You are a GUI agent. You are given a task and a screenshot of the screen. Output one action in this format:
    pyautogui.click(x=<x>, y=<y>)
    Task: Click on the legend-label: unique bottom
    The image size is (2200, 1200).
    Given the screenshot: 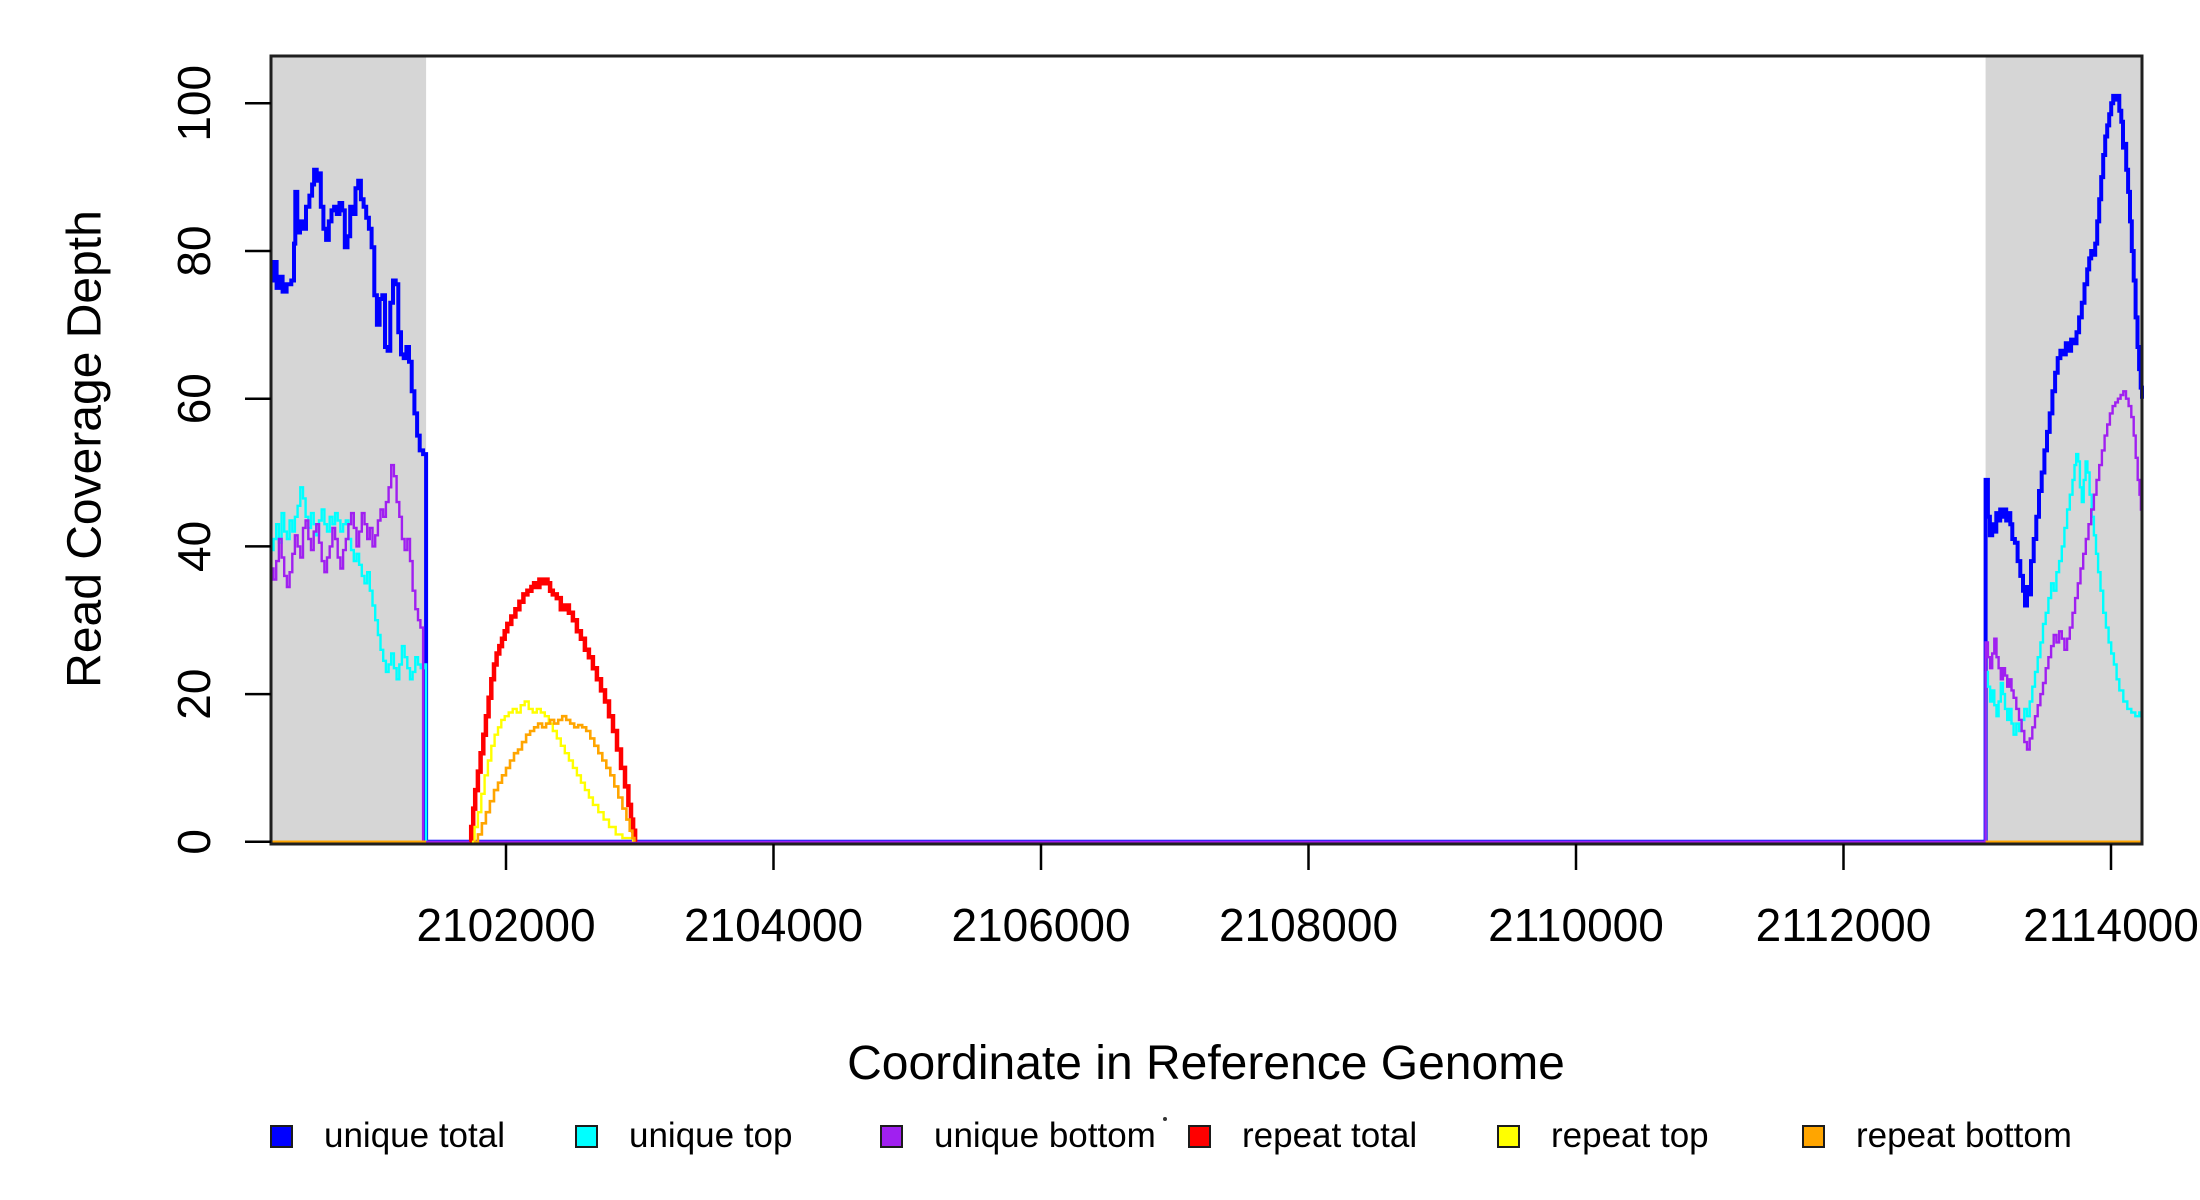 What is the action you would take?
    pyautogui.click(x=1045, y=1135)
    